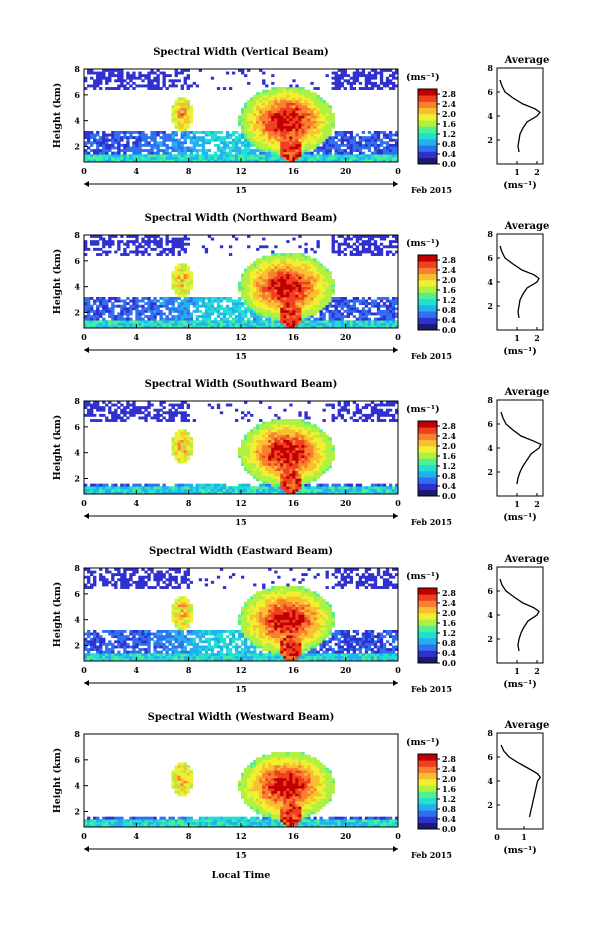 This screenshot has height=929, width=610. Describe the element at coordinates (240, 356) in the screenshot. I see `day-marker-label: 15` at that location.